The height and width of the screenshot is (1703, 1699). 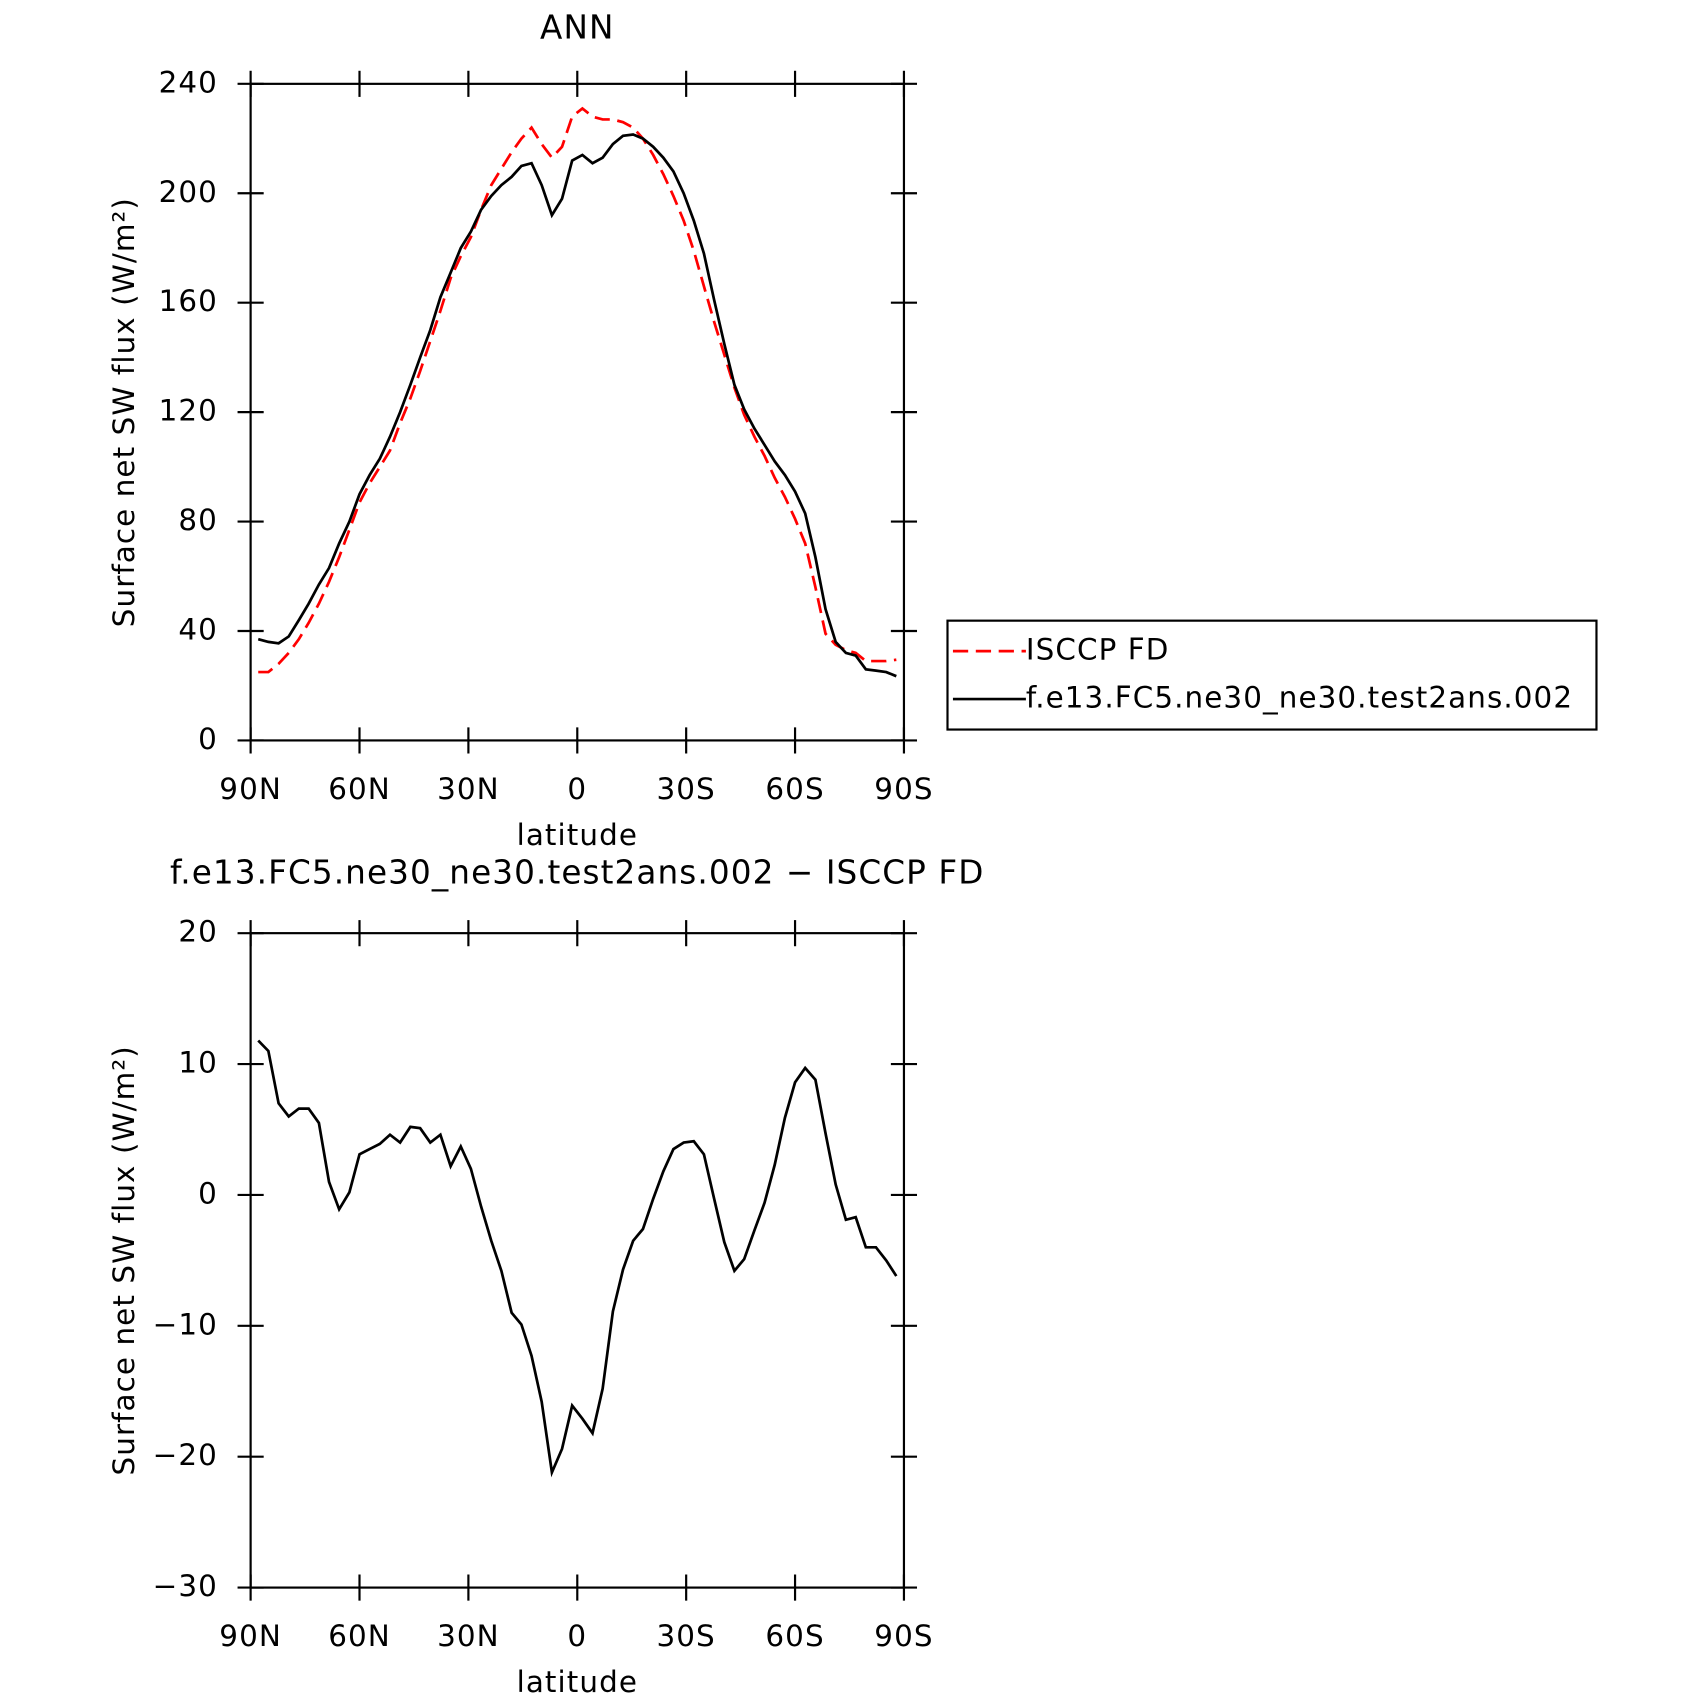 What do you see at coordinates (185, 1324) in the screenshot?
I see `y-tick-label: −10` at bounding box center [185, 1324].